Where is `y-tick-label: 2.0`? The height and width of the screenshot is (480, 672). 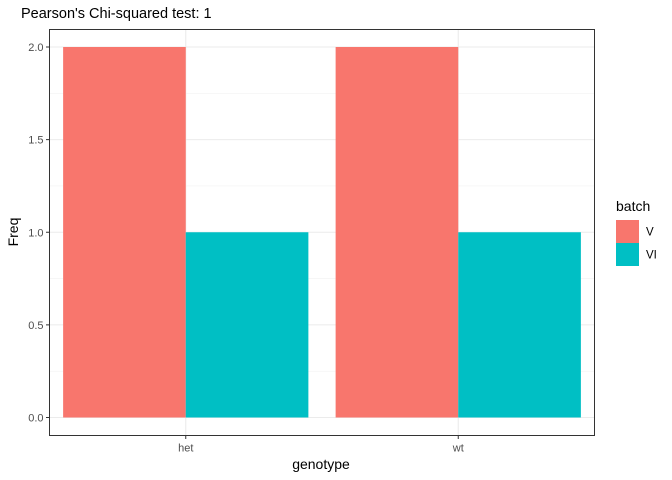 y-tick-label: 2.0 is located at coordinates (35, 48).